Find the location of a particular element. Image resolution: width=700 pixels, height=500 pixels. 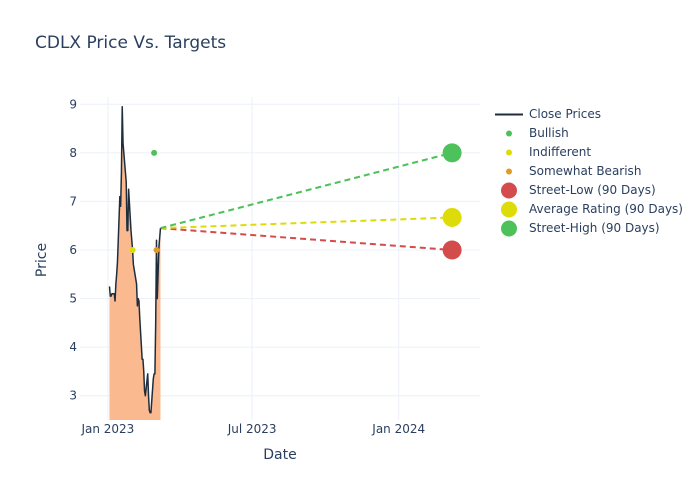

y-axis-label-text: Price is located at coordinates (42, 260).